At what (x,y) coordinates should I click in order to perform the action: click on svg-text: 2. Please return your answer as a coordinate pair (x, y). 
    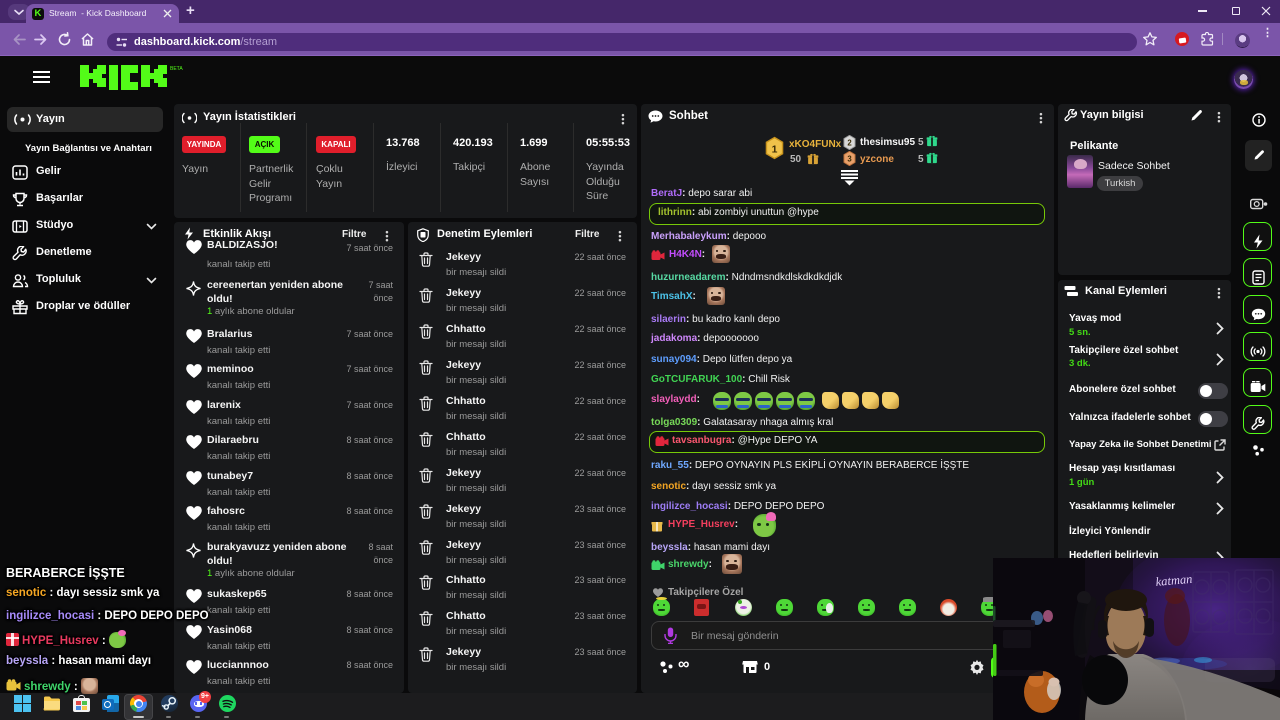
    Looking at the image, I should click on (849, 142).